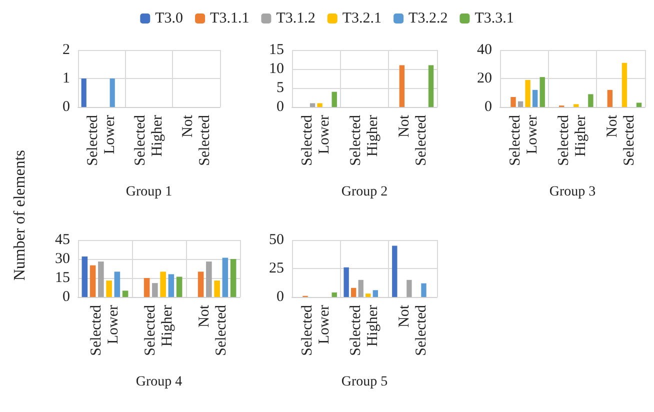 The width and height of the screenshot is (654, 412). I want to click on y-tick-label: 50, so click(276, 240).